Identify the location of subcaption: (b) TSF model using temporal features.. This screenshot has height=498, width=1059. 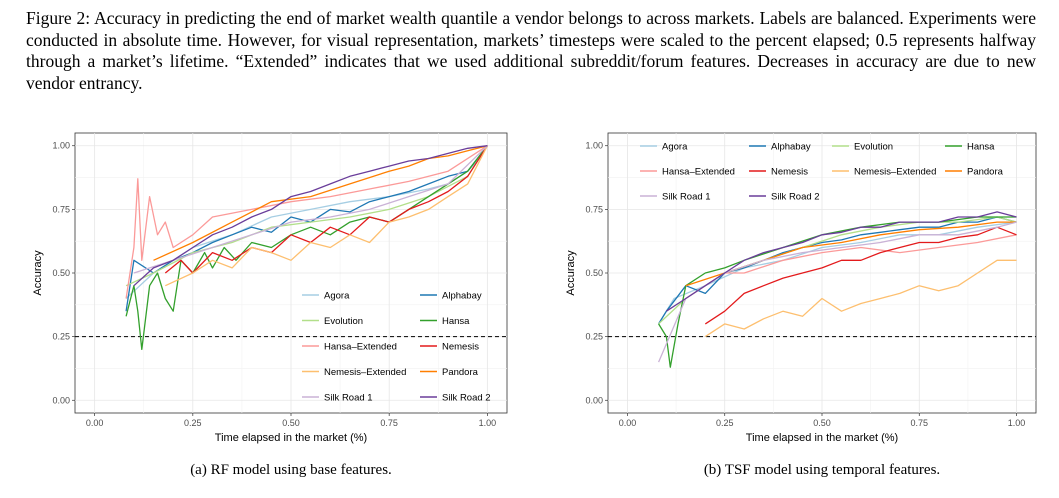
(822, 470).